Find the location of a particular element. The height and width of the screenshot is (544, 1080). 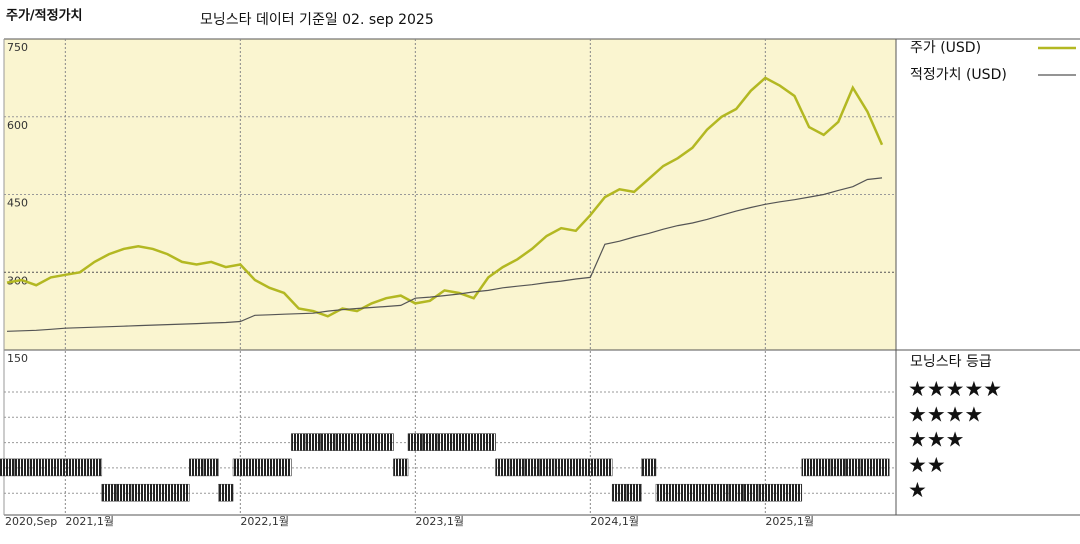

y-tick-label: 150 is located at coordinates (17, 358).